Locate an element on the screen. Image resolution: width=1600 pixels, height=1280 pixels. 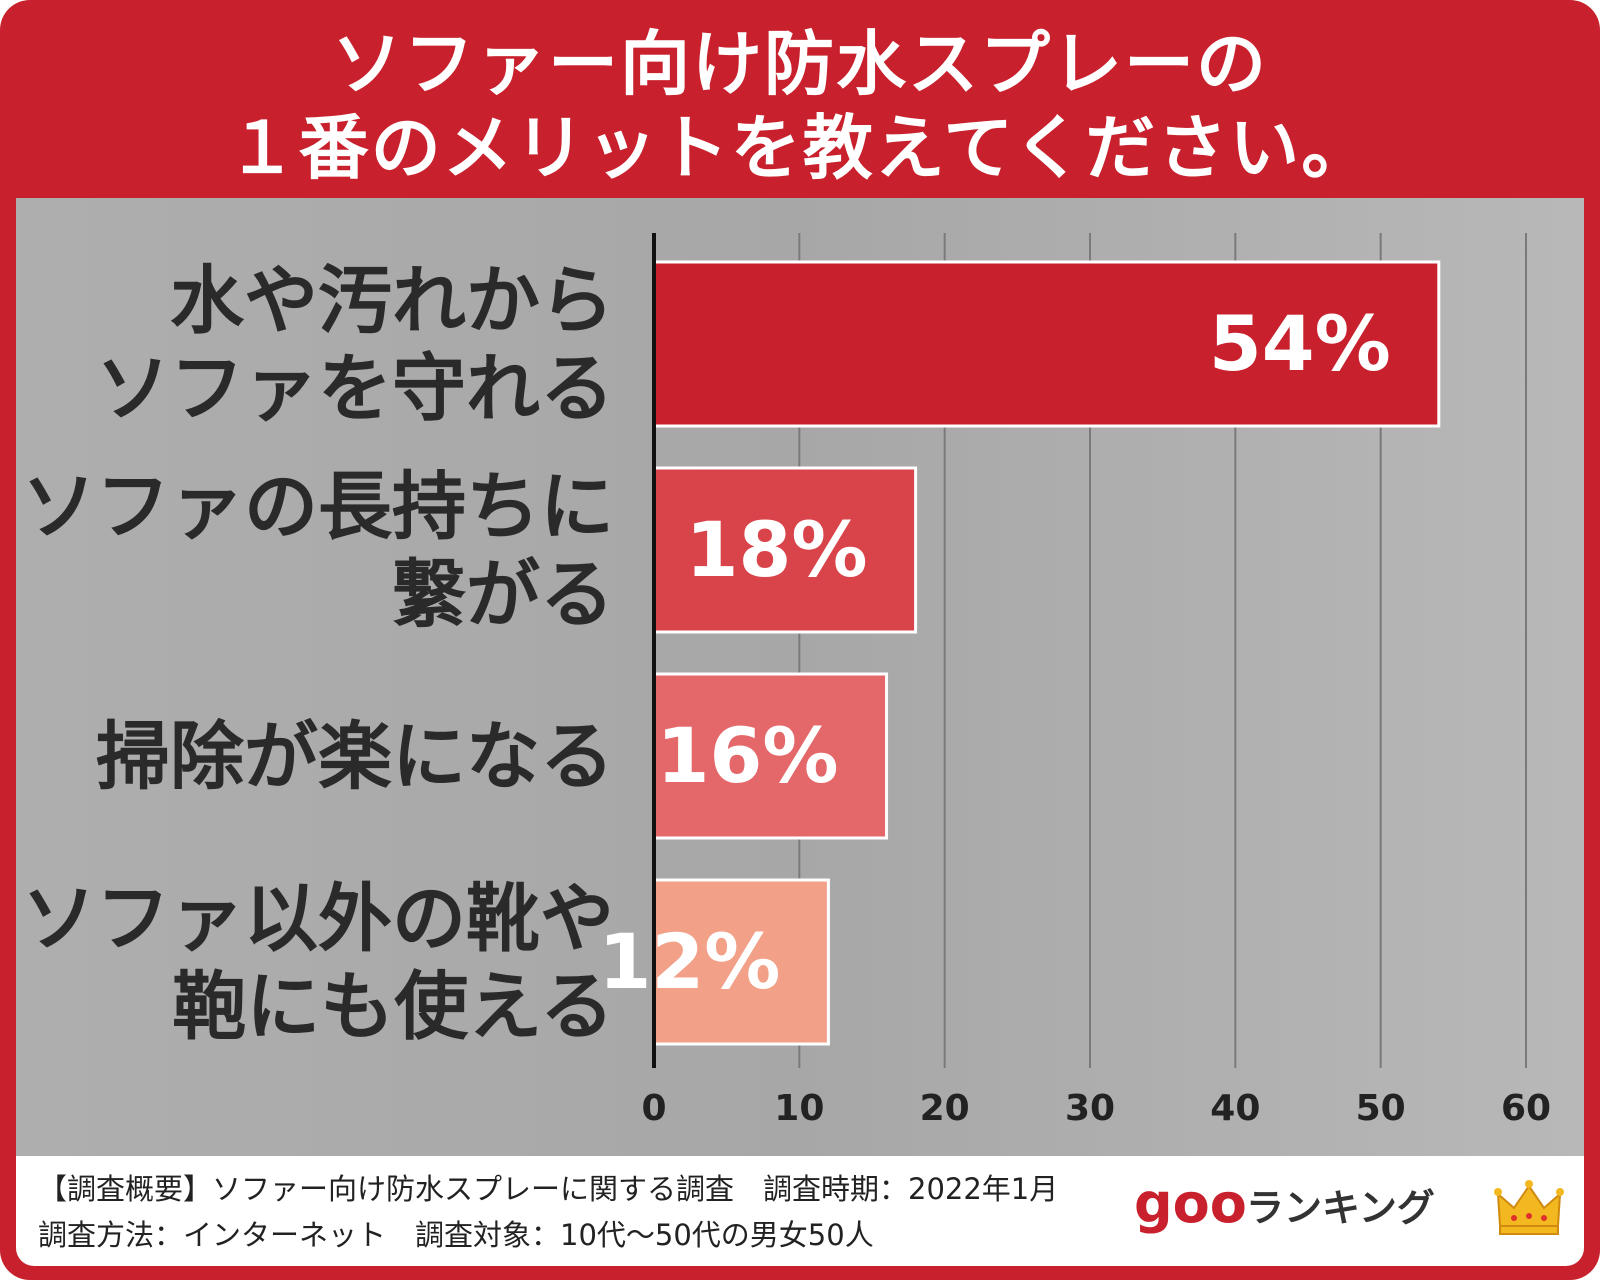
survey-summary-line-1: 【調査概要】ソファー向け防水スプレーに関する調査 調査時期：2022年1月 is located at coordinates (548, 1189).